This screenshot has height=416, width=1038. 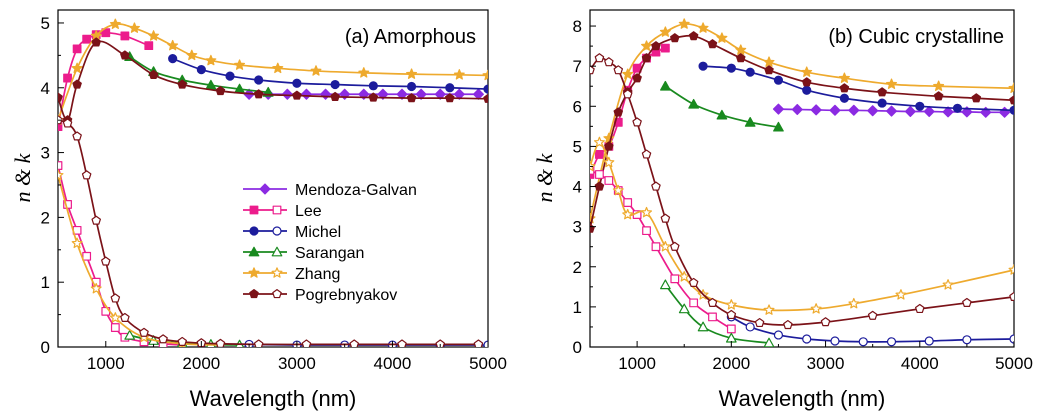 I want to click on y-tick-label: 6, so click(x=577, y=106).